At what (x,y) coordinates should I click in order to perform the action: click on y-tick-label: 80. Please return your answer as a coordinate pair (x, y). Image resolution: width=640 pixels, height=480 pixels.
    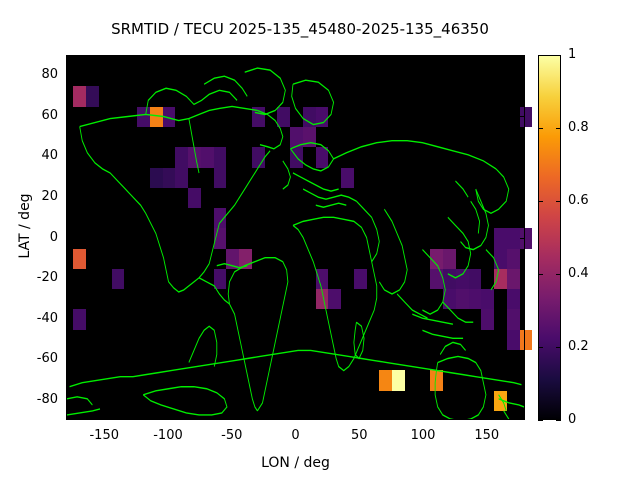
    Looking at the image, I should click on (49, 75).